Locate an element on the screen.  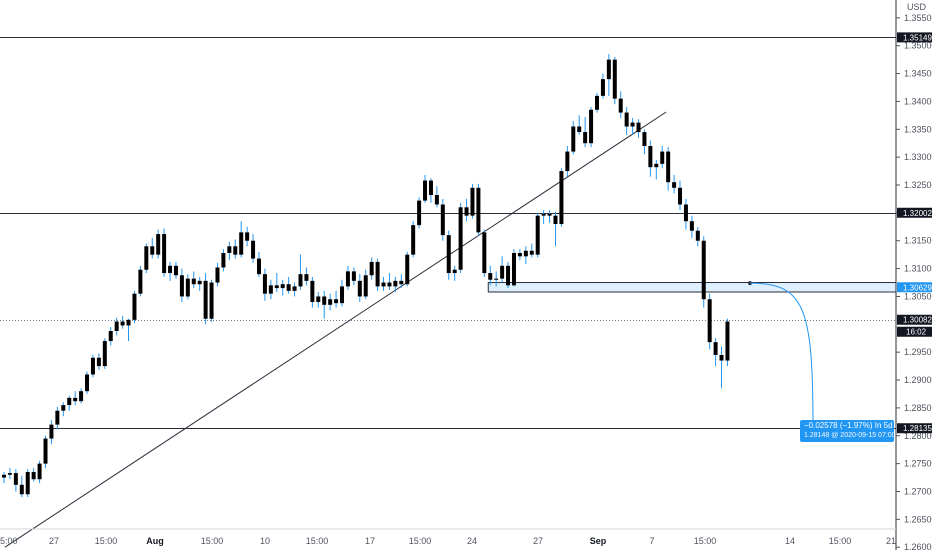
x-tick-label: 21 is located at coordinates (891, 541).